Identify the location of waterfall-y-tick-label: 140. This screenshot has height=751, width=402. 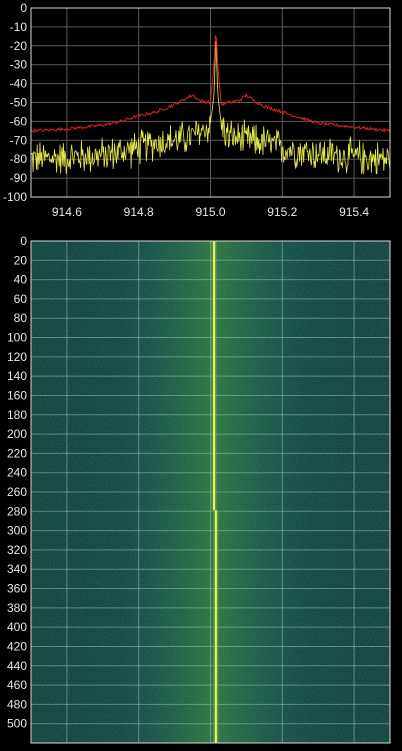
(17, 376).